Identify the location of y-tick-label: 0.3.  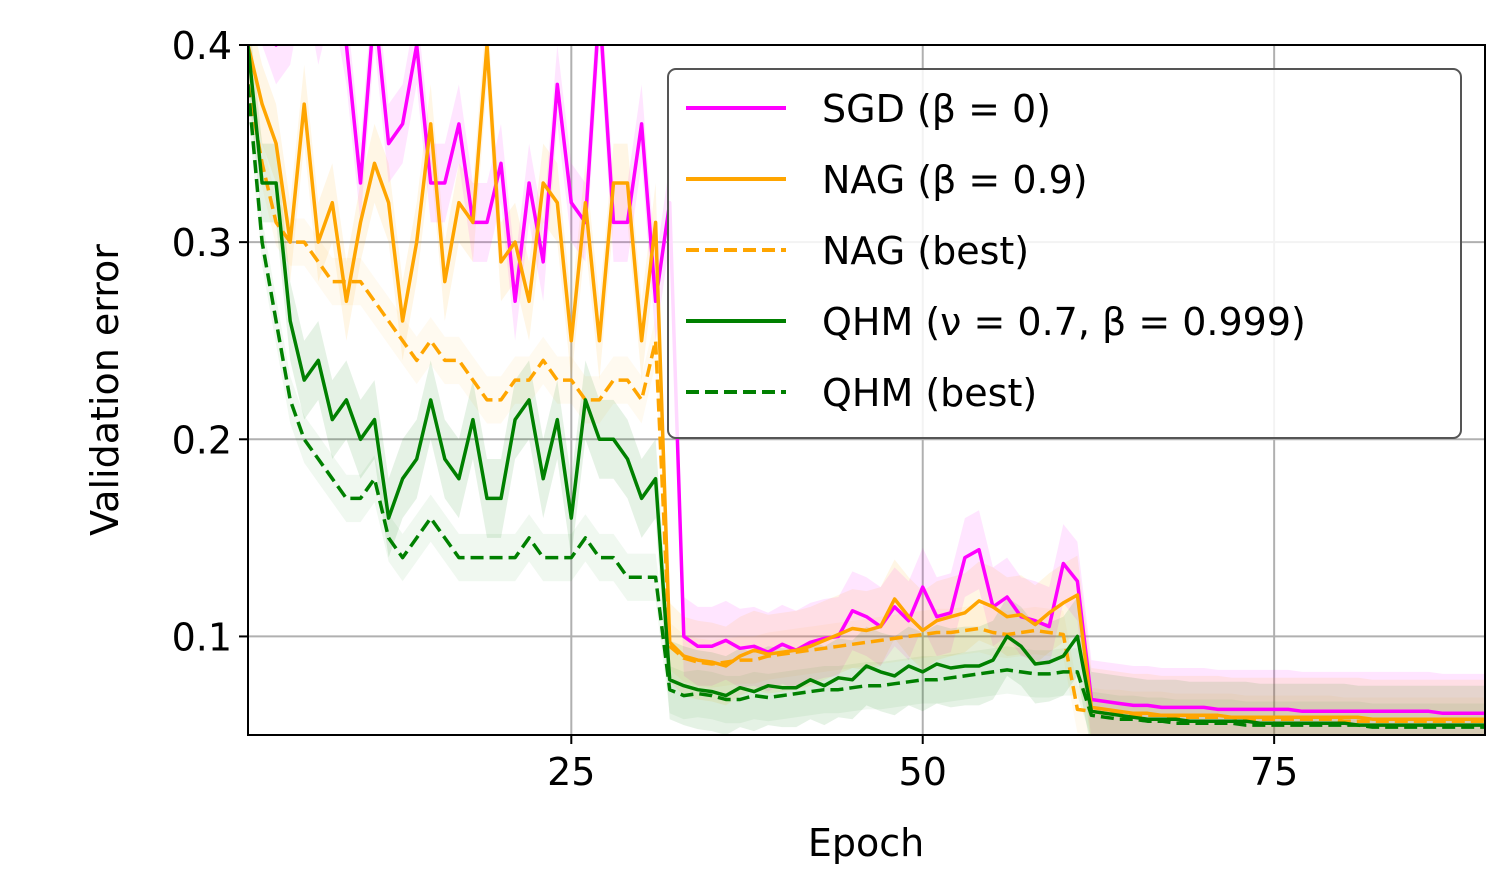
(202, 243).